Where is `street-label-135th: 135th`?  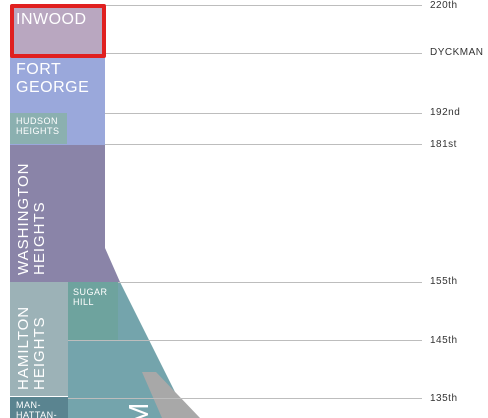 street-label-135th: 135th is located at coordinates (444, 398).